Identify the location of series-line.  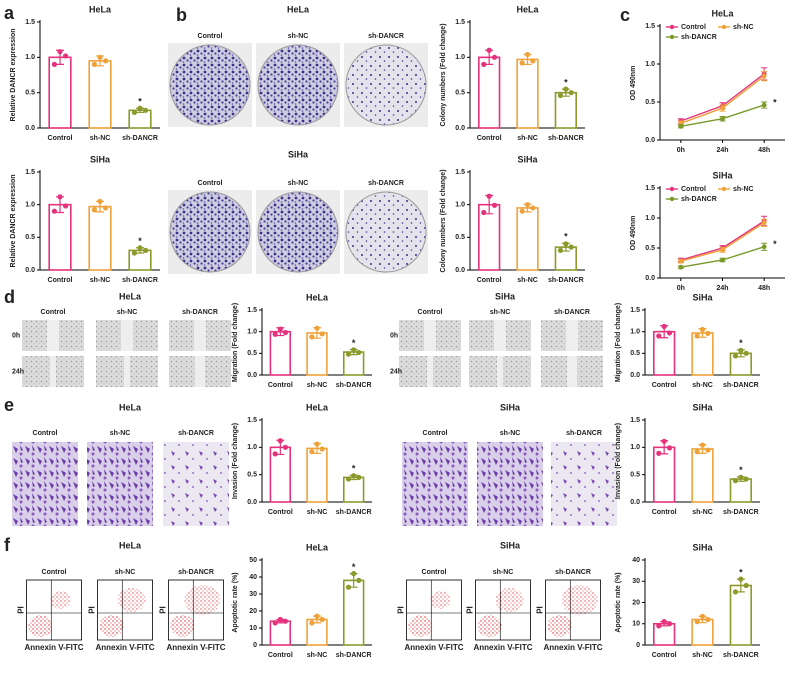
(722, 97).